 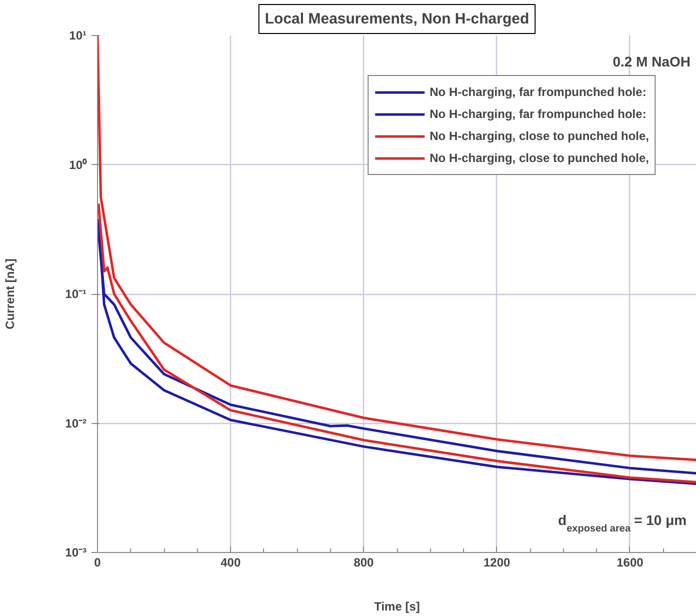 What do you see at coordinates (76, 553) in the screenshot?
I see `y-tick-label: 10⁻³` at bounding box center [76, 553].